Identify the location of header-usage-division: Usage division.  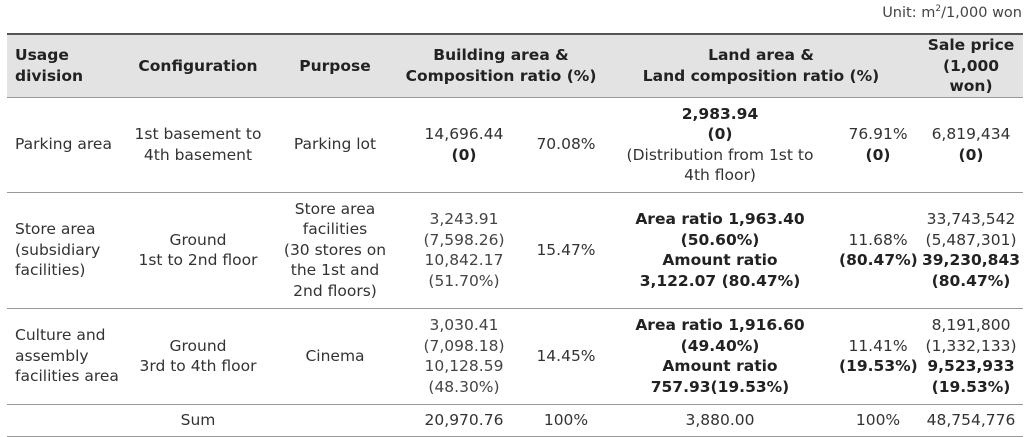
(66, 65).